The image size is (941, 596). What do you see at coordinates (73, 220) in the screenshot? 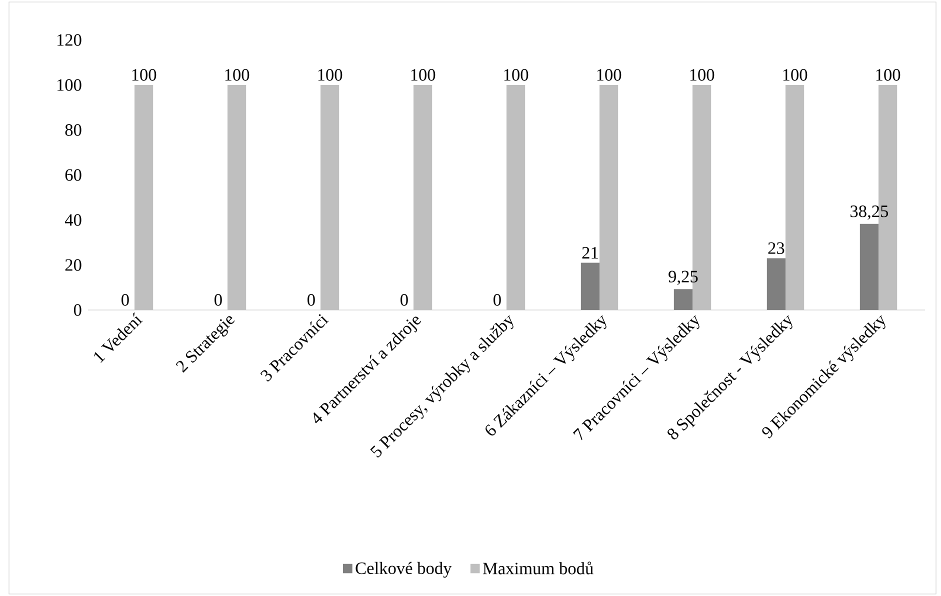
I see `y-tick-label: 40` at bounding box center [73, 220].